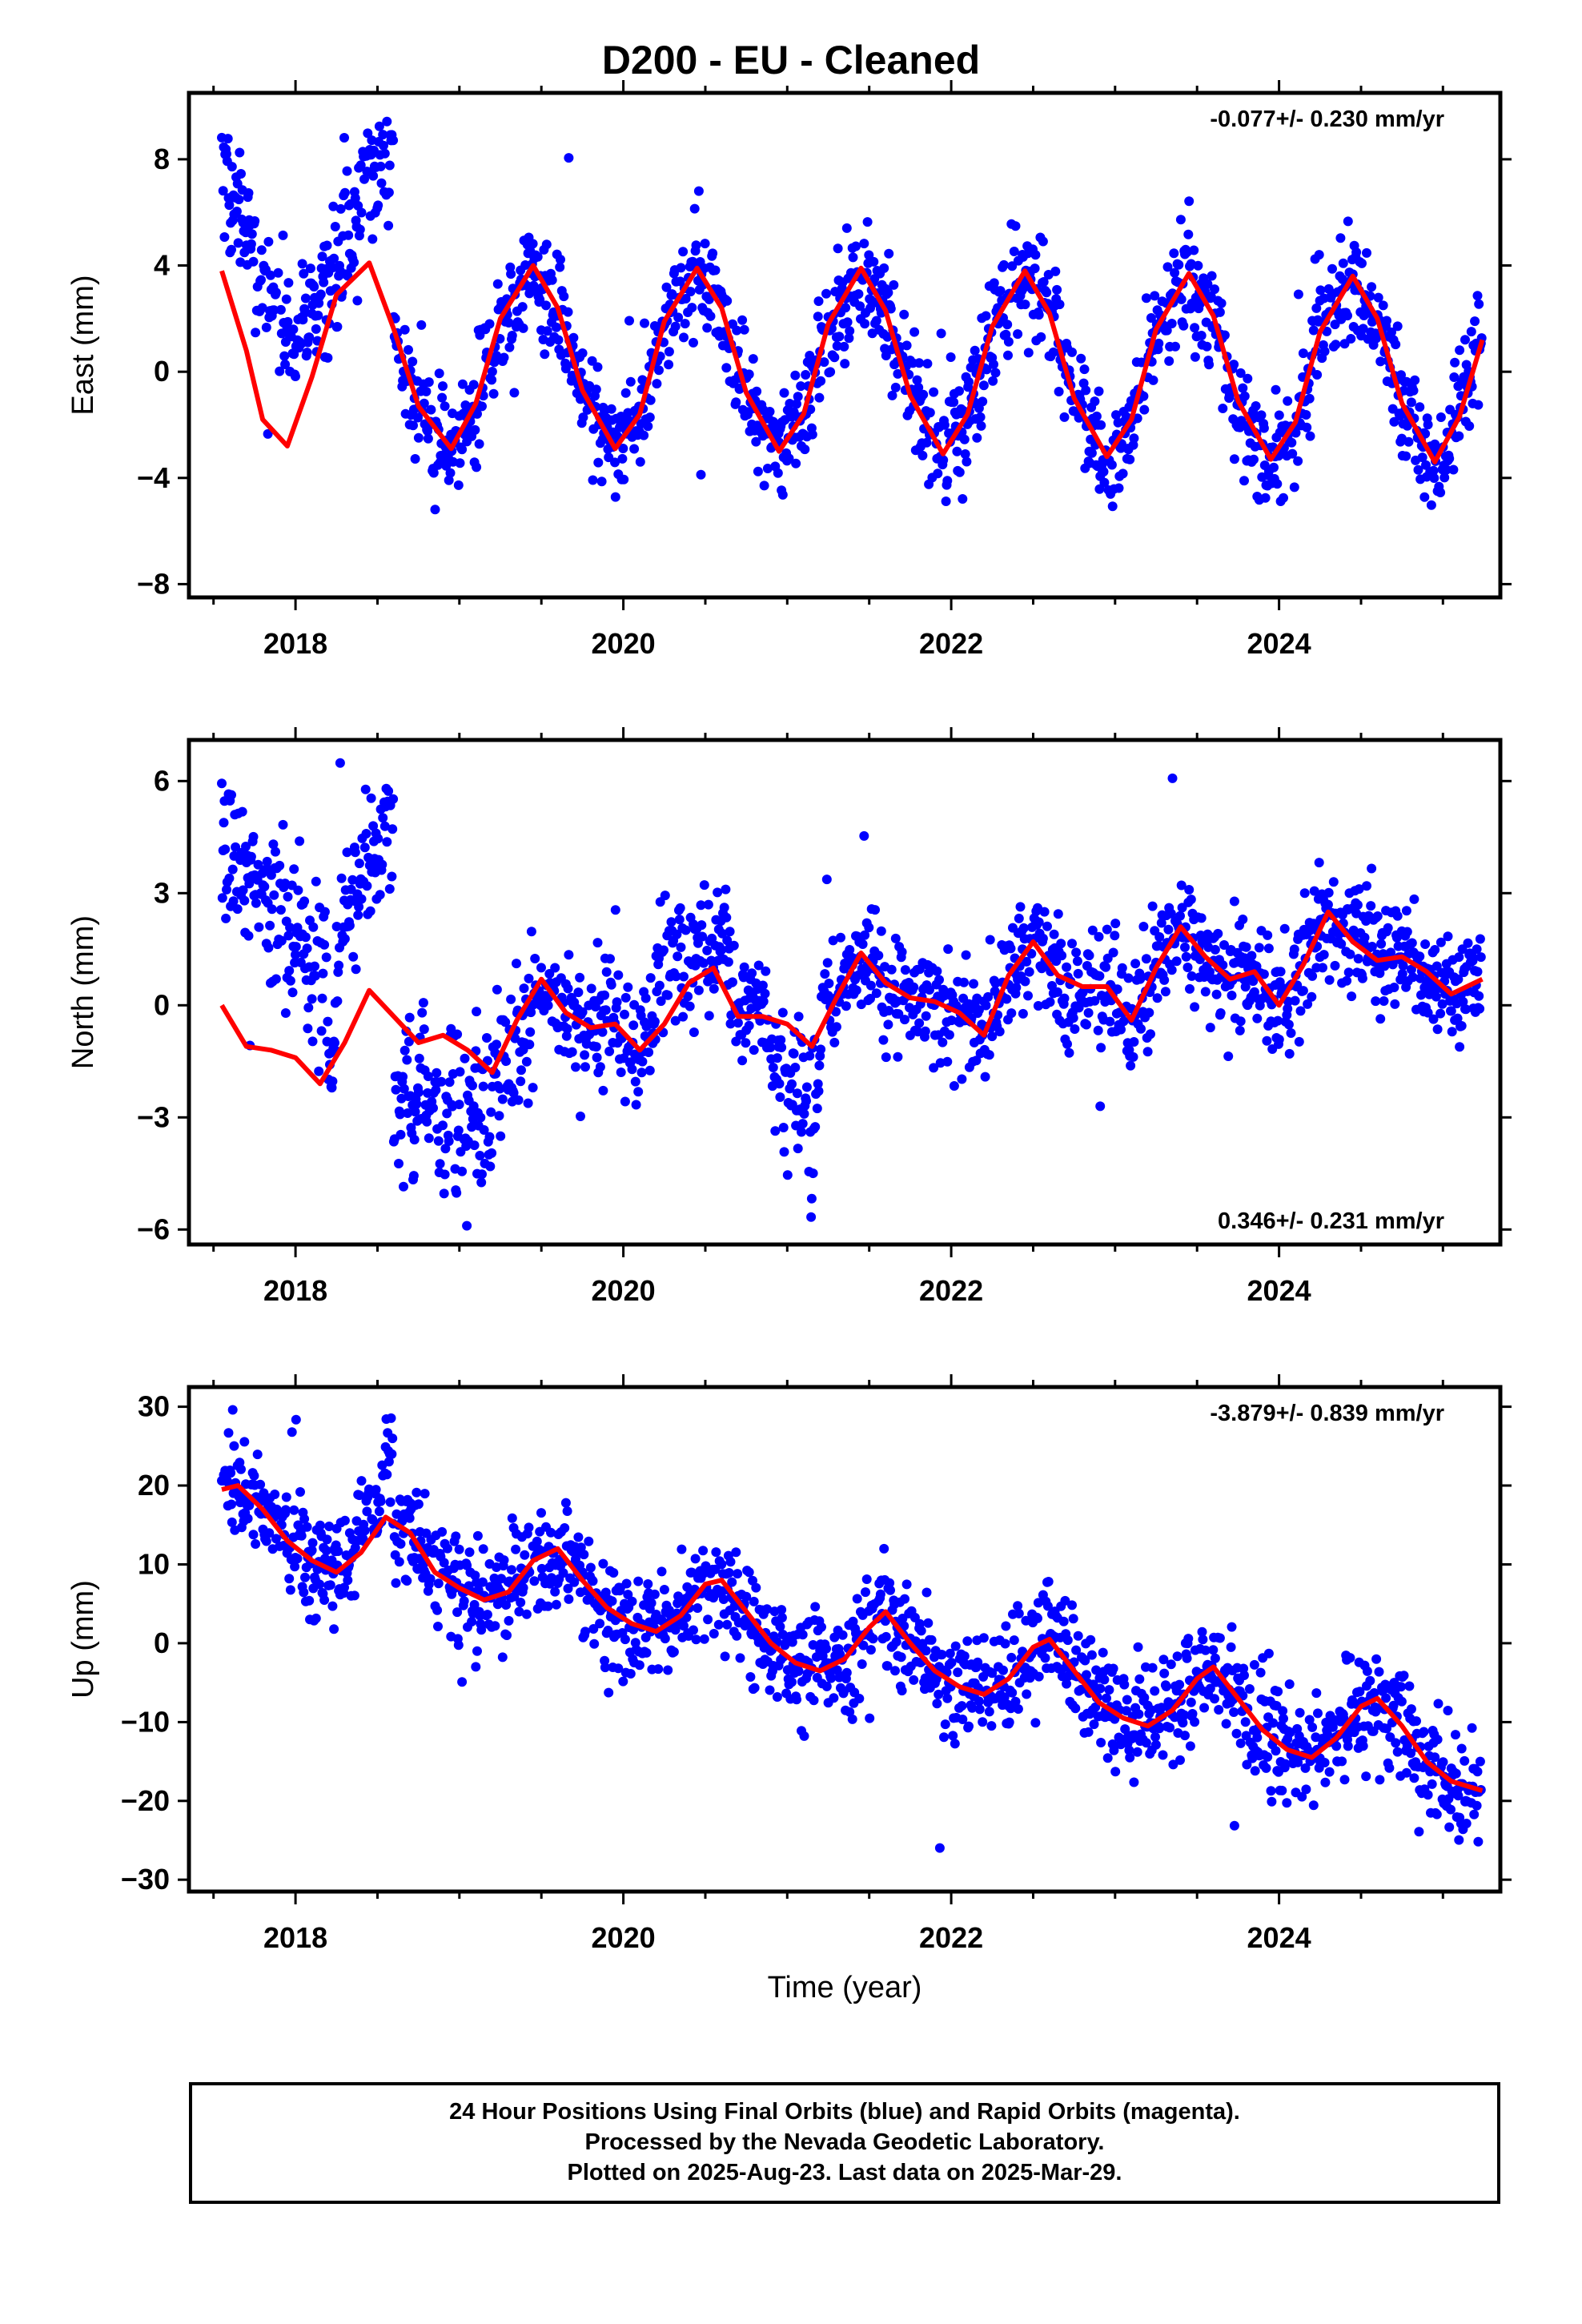 The height and width of the screenshot is (2324, 1582). I want to click on y-tick-label: −4, so click(154, 477).